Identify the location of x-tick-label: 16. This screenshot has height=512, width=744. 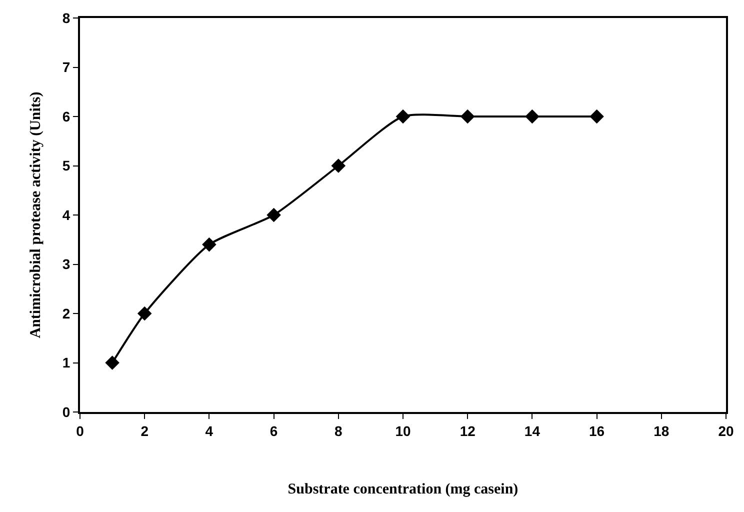
(597, 430).